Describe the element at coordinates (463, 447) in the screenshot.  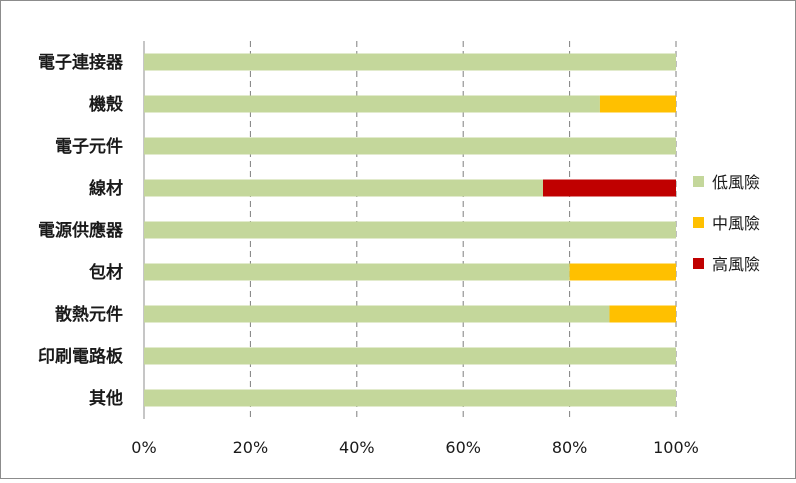
I see `x-tick-label: 60%` at that location.